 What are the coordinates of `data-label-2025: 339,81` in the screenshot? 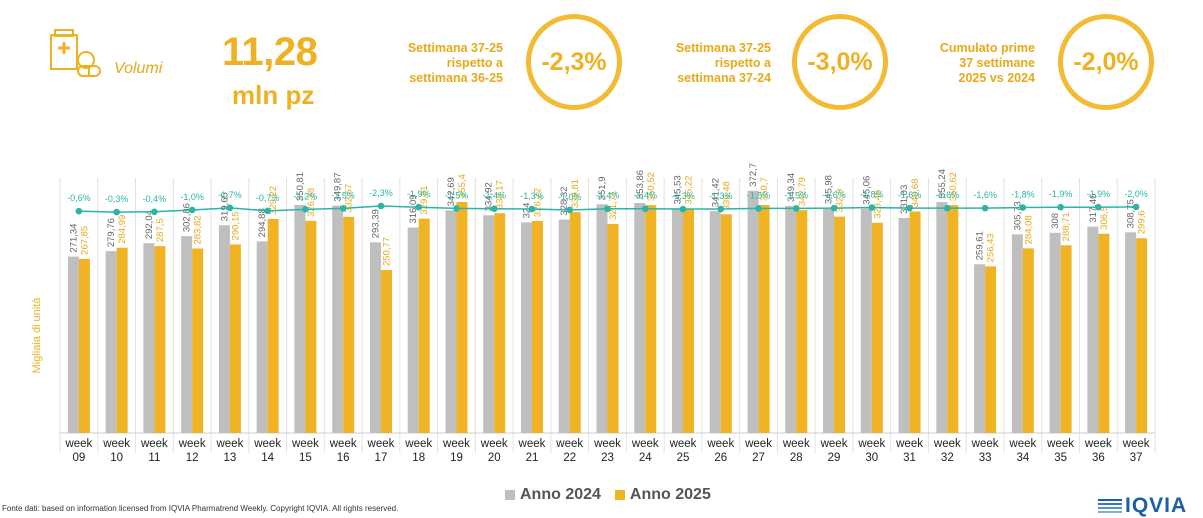 It's located at (575, 193).